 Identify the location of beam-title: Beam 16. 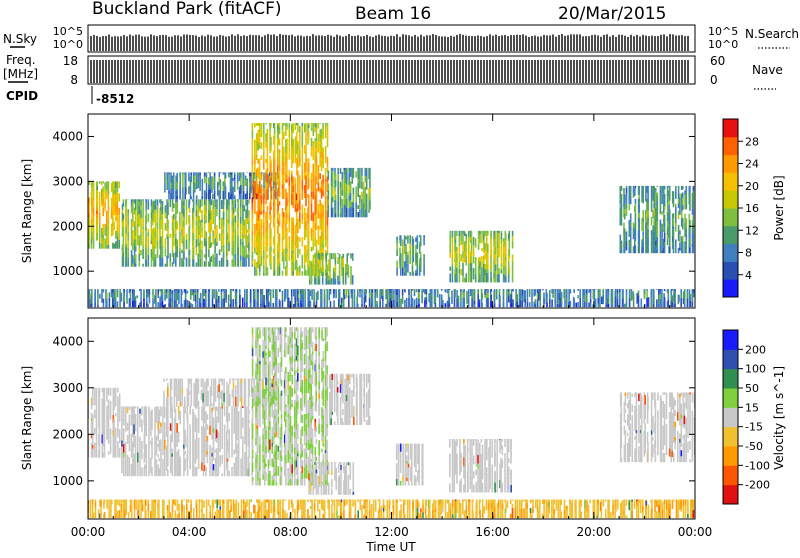
(393, 14).